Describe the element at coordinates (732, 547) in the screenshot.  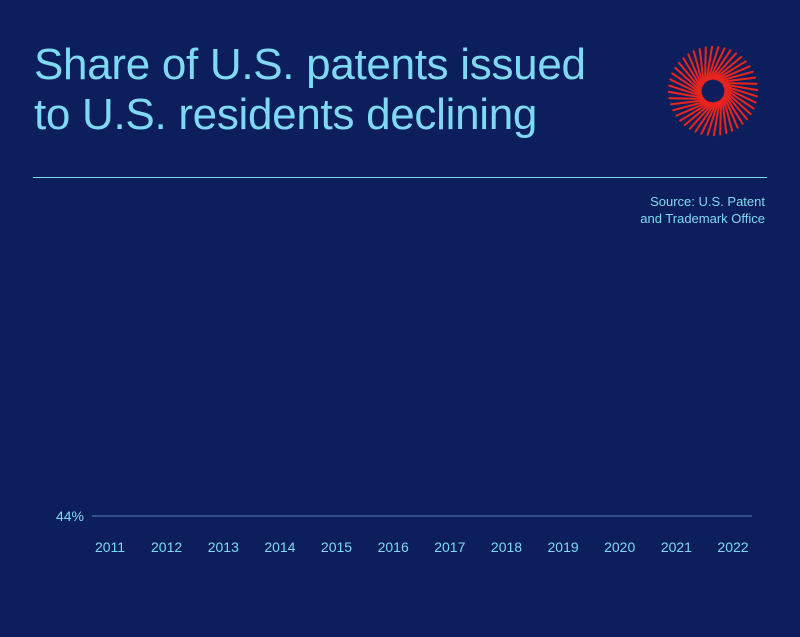
I see `x-tick-label: 2022` at that location.